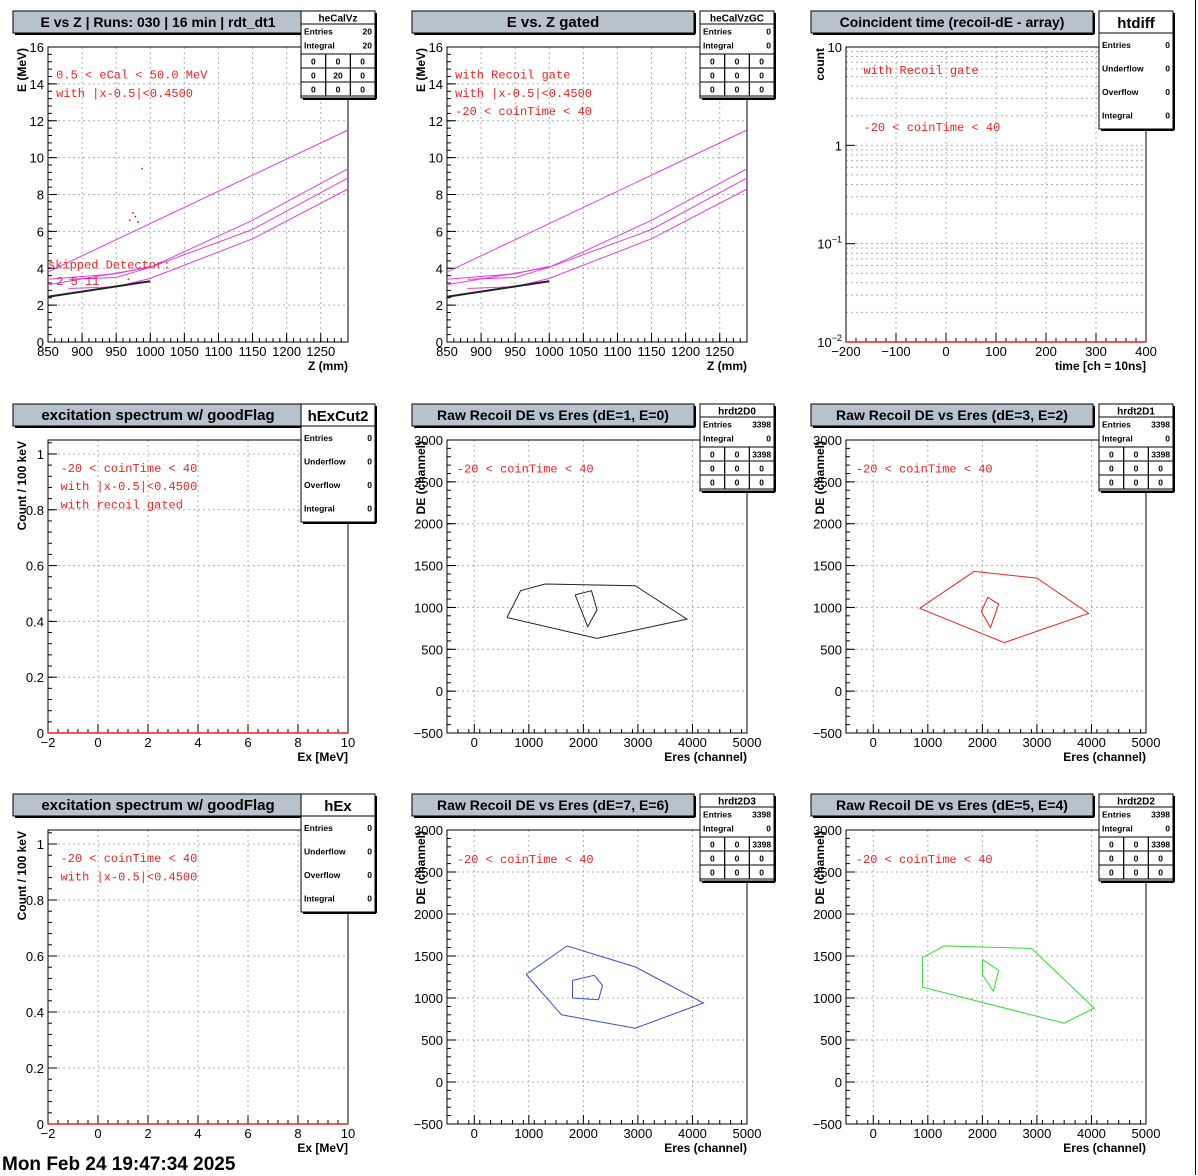  Describe the element at coordinates (322, 757) in the screenshot. I see `x-axis-label: Ex [MeV]` at that location.